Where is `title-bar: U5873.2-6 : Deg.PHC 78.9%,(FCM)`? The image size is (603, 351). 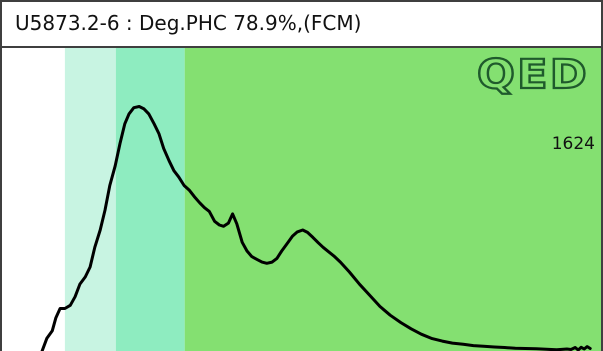
title-bar: U5873.2-6 : Deg.PHC 78.9%,(FCM) is located at coordinates (301, 25).